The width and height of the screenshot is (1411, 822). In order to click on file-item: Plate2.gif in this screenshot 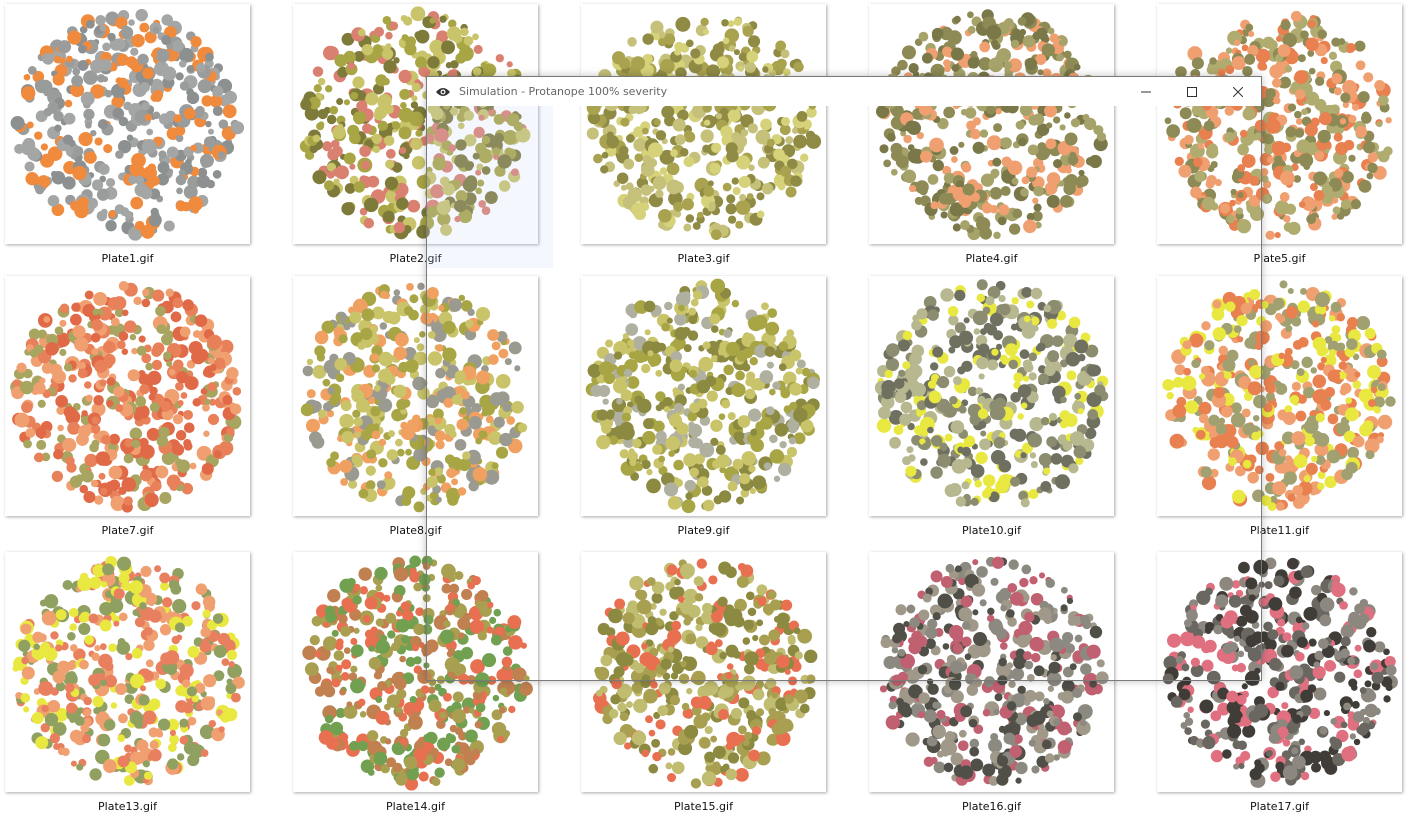, I will do `click(415, 134)`.